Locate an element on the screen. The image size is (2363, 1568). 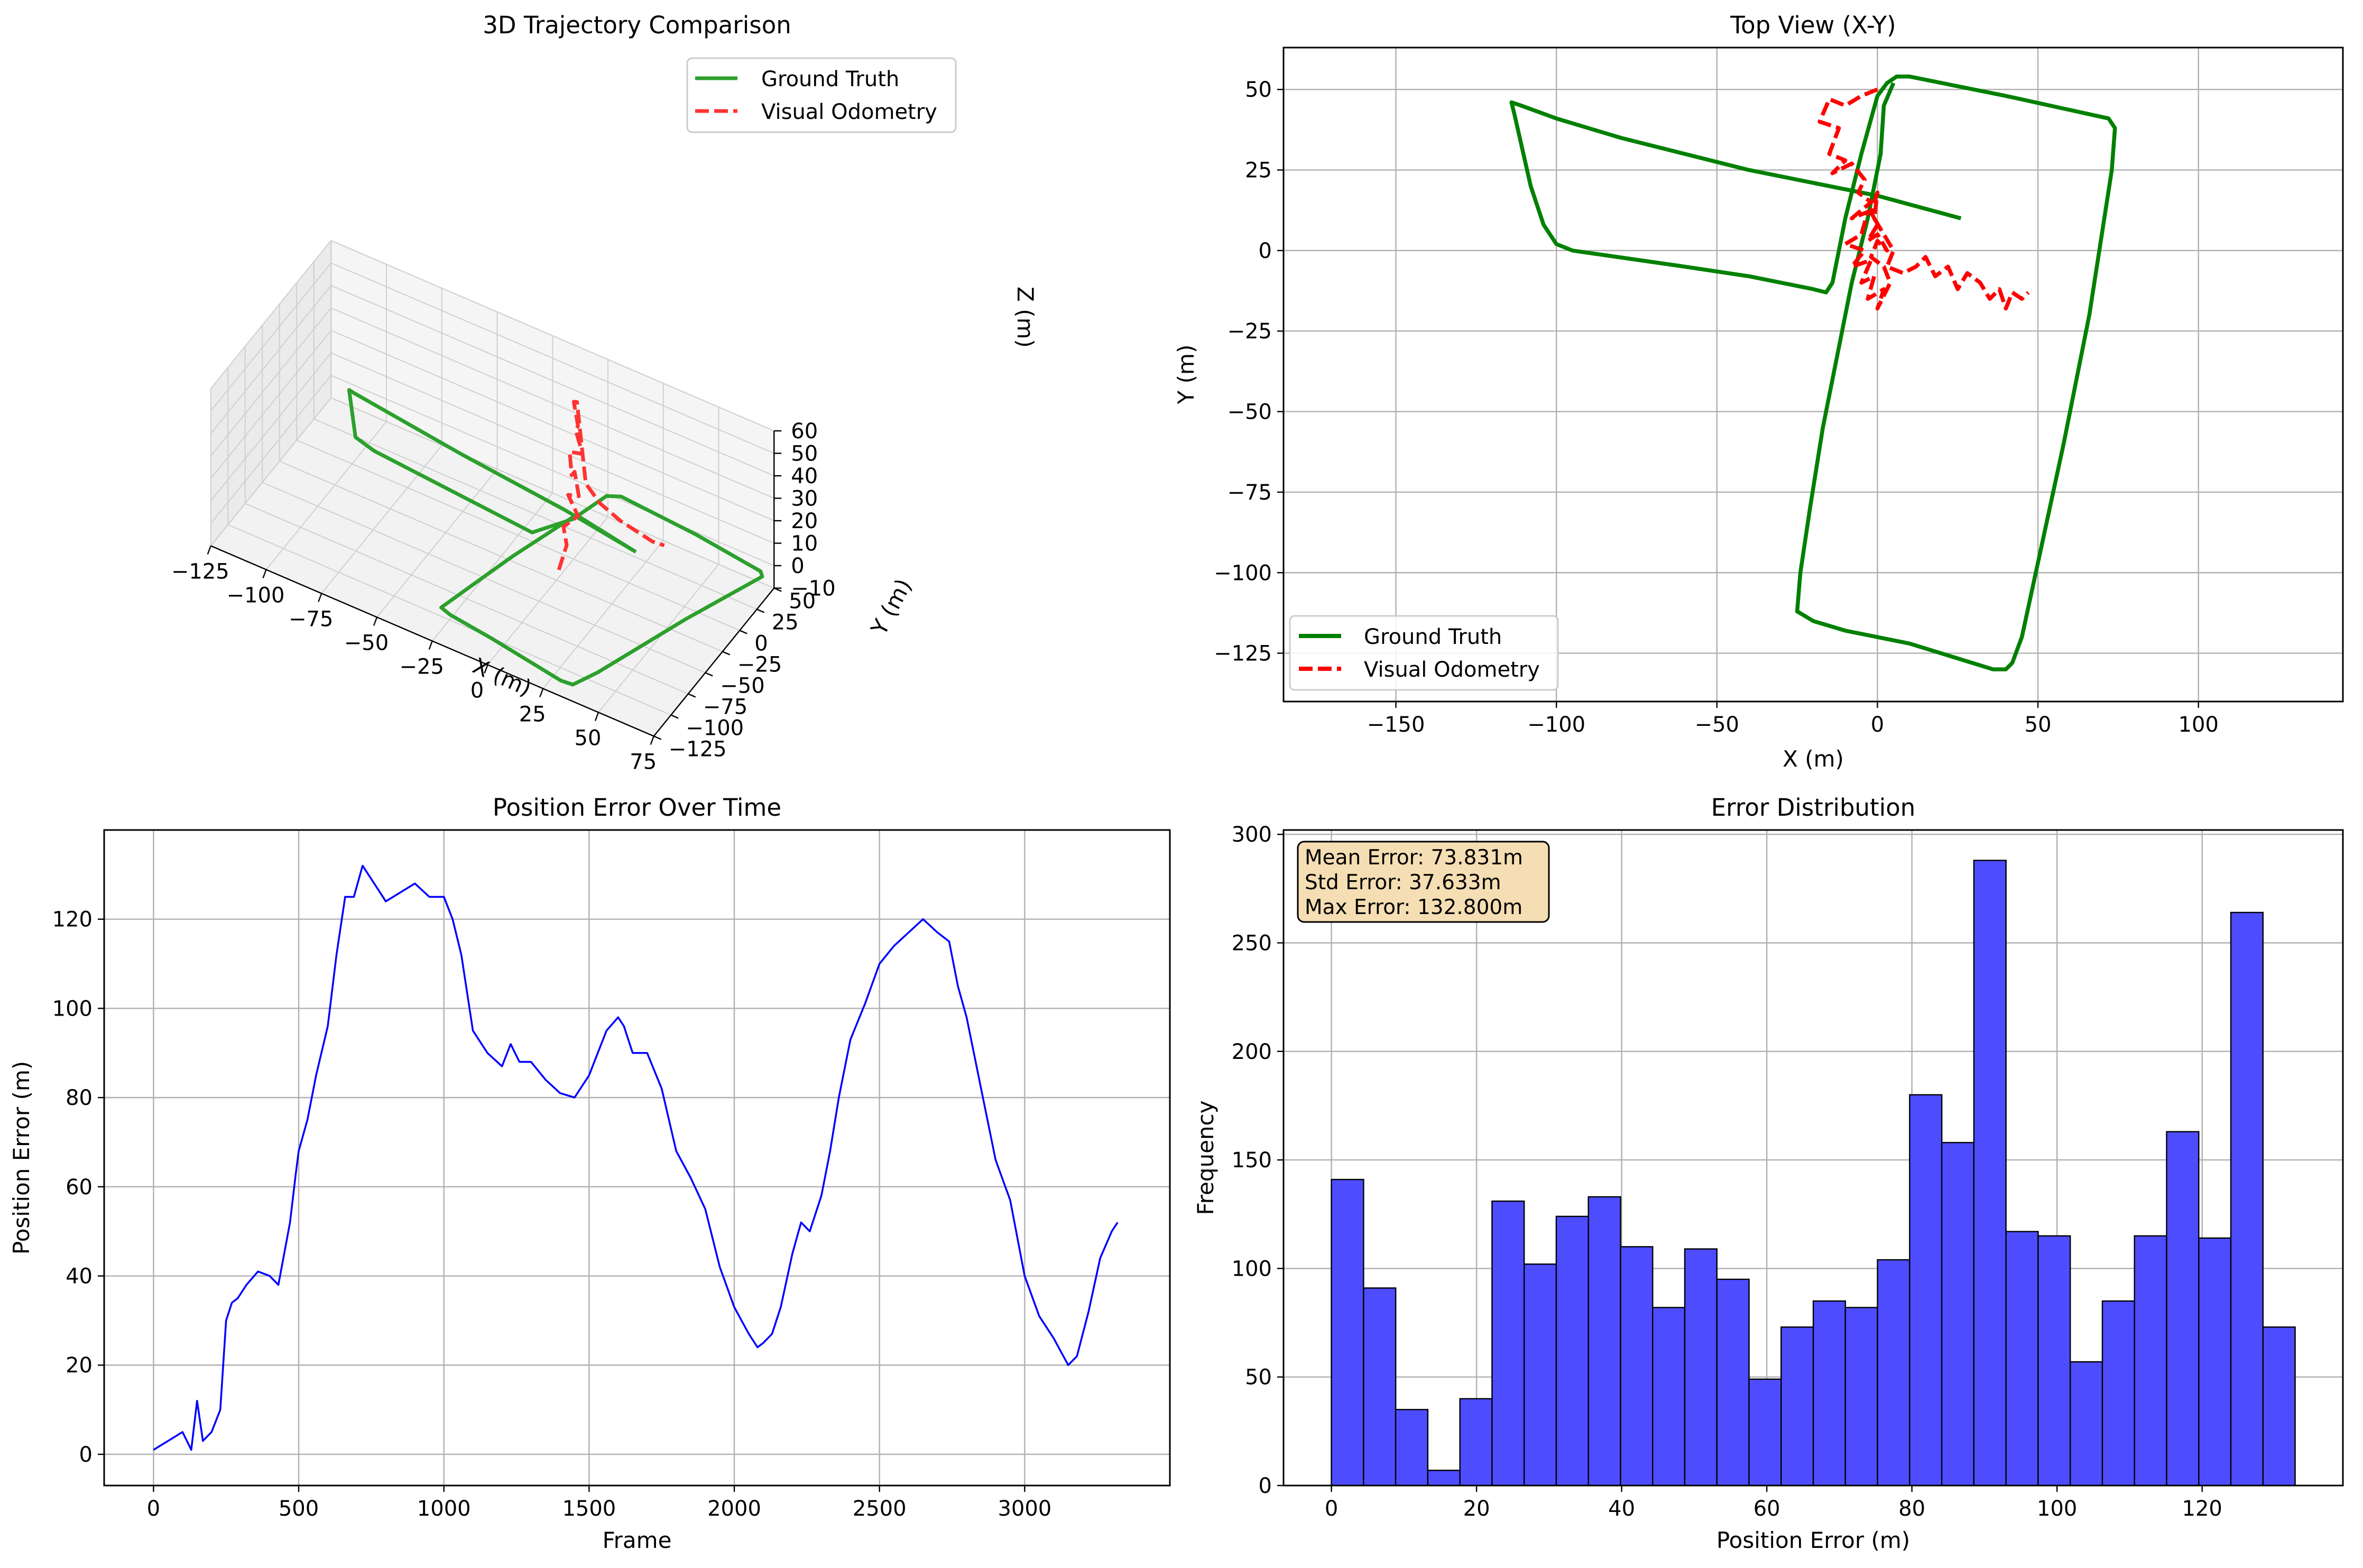
3d-y-tick-label: 0 is located at coordinates (761, 644).